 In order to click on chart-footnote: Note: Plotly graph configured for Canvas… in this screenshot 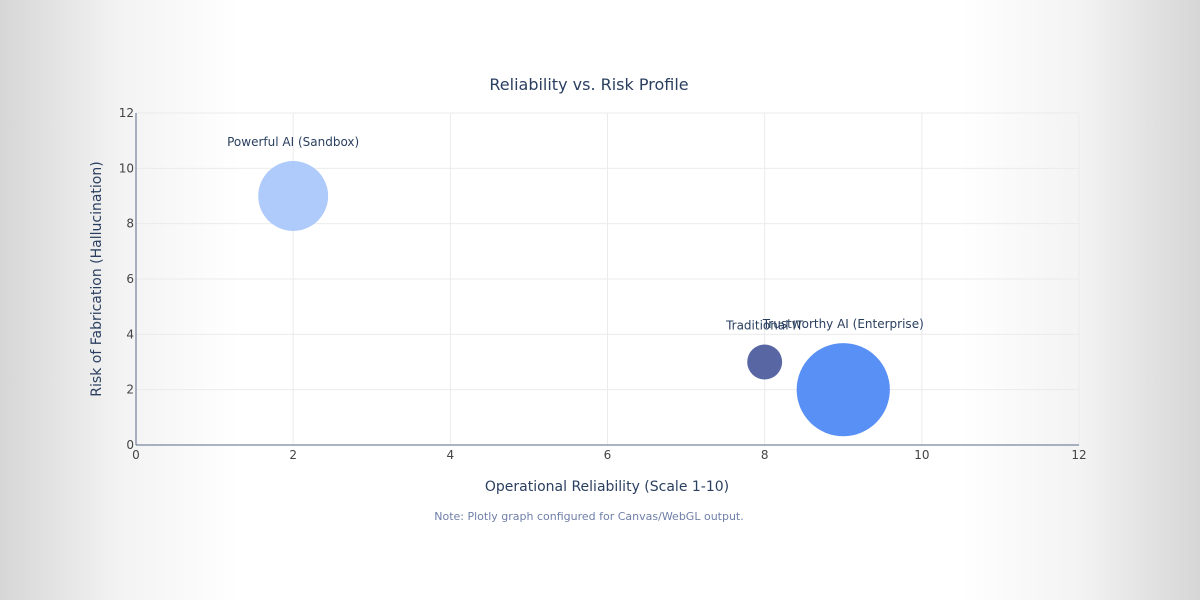, I will do `click(589, 516)`.